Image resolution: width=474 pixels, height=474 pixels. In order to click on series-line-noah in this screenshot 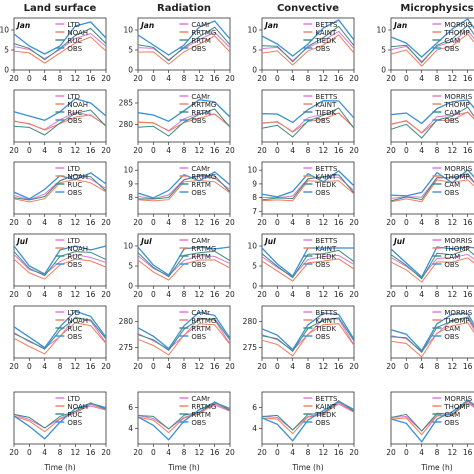, I will do `click(60, 50)`.